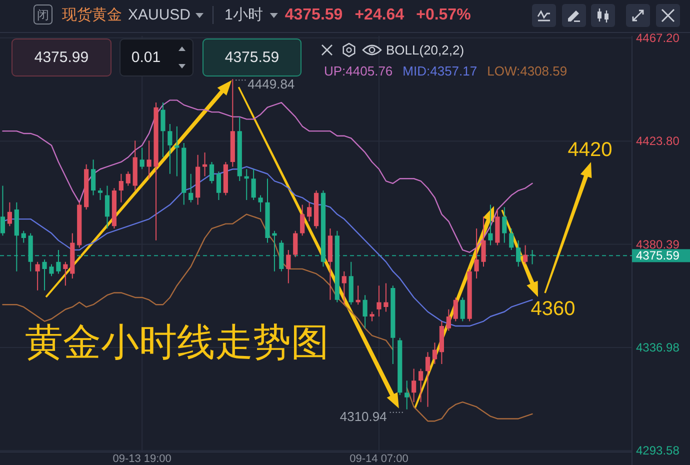  Describe the element at coordinates (658, 451) in the screenshot. I see `y-tick-label: 4293.58` at that location.